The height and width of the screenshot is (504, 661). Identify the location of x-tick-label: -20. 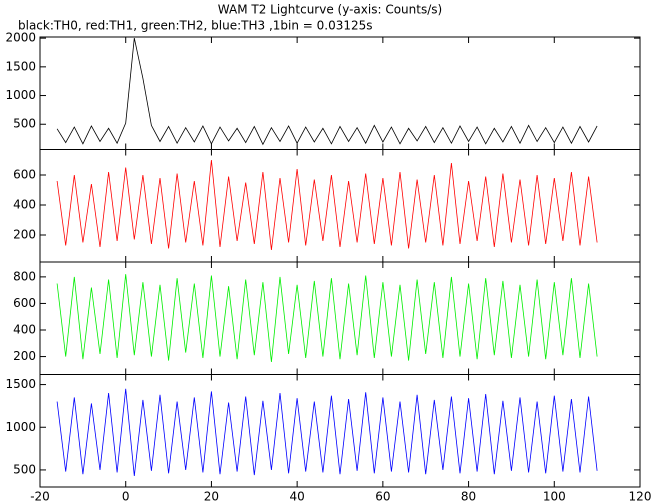
(40, 497).